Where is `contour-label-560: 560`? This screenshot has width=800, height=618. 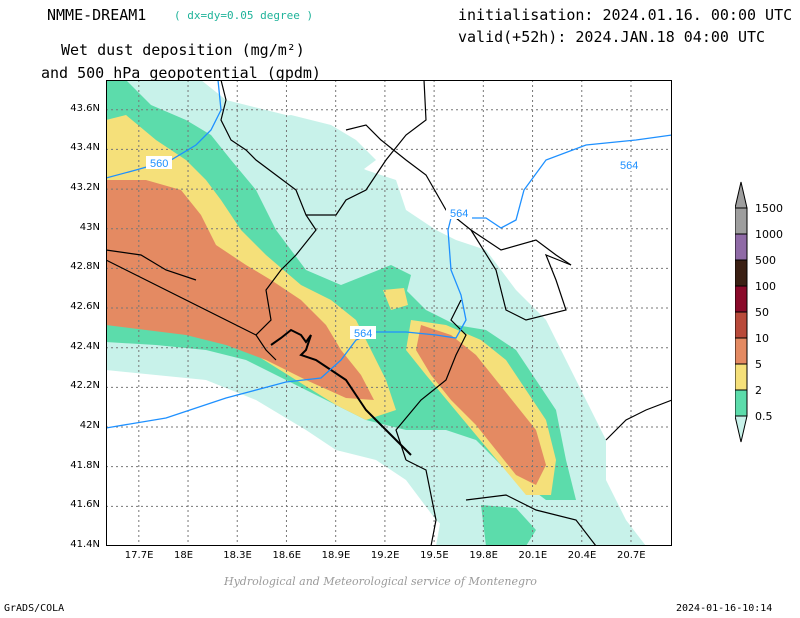 contour-label-560: 560 is located at coordinates (159, 164).